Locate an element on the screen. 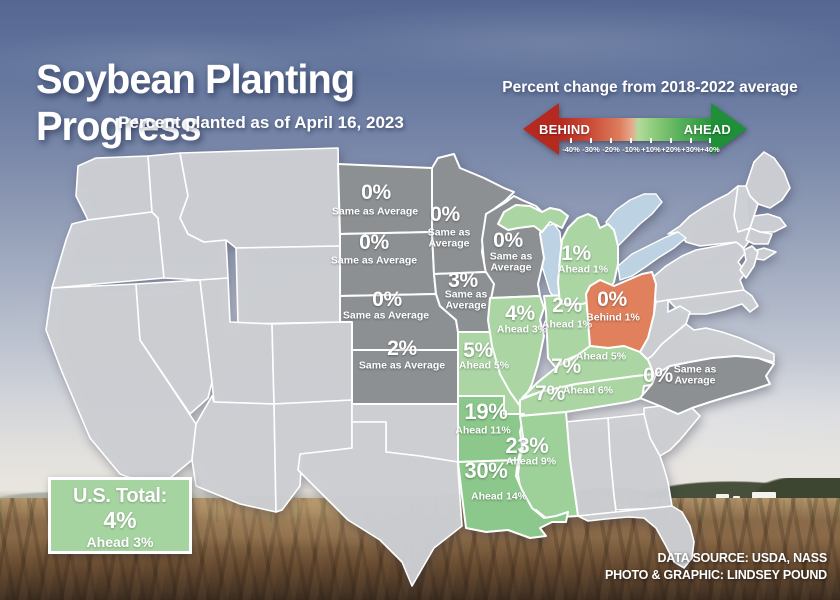  state-value-in: 2% is located at coordinates (567, 305).